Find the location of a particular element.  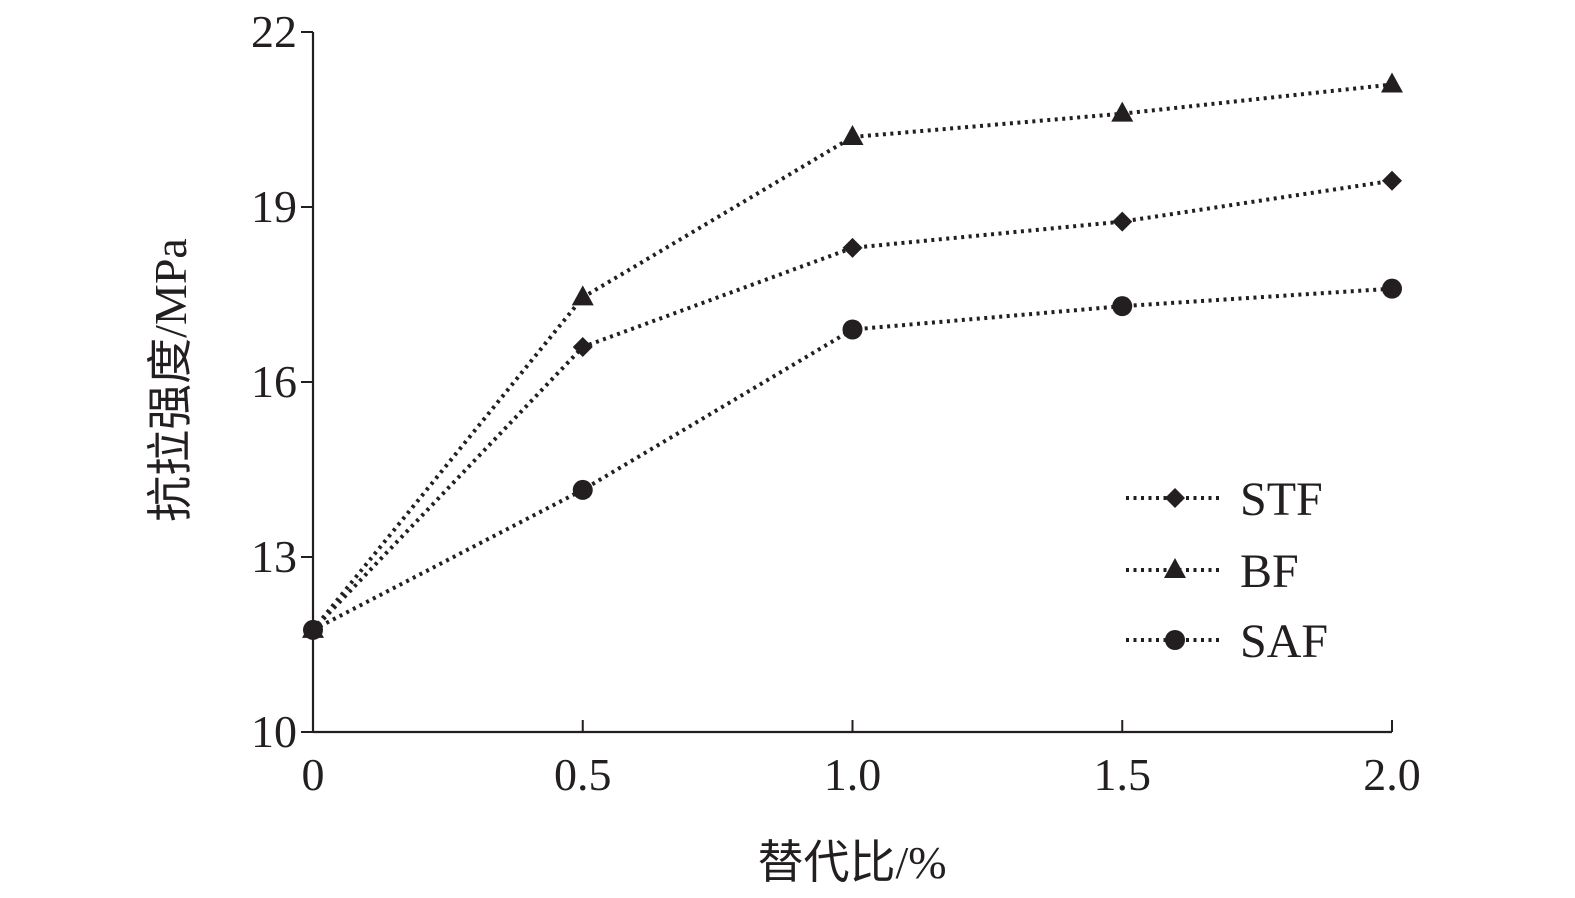

legend-diamond-icon is located at coordinates (1175, 498).